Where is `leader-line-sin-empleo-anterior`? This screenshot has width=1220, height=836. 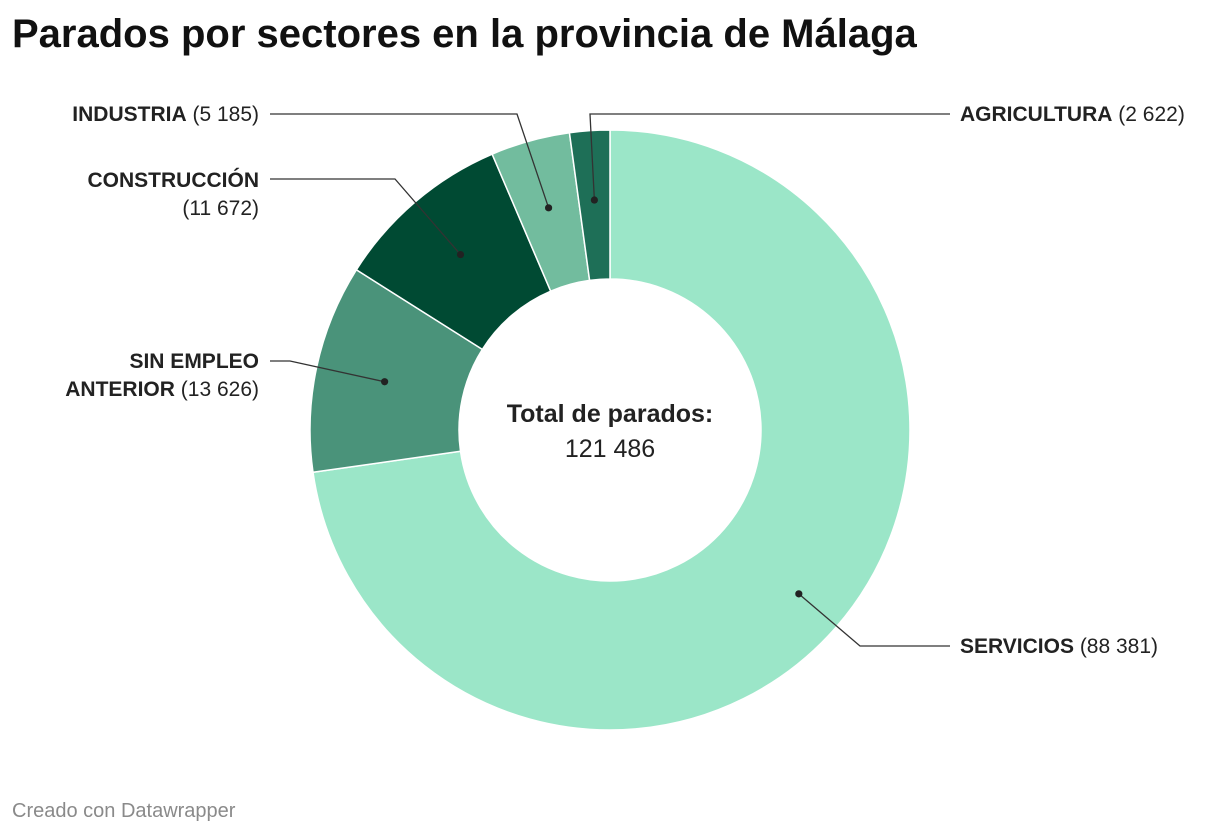 leader-line-sin-empleo-anterior is located at coordinates (327, 371).